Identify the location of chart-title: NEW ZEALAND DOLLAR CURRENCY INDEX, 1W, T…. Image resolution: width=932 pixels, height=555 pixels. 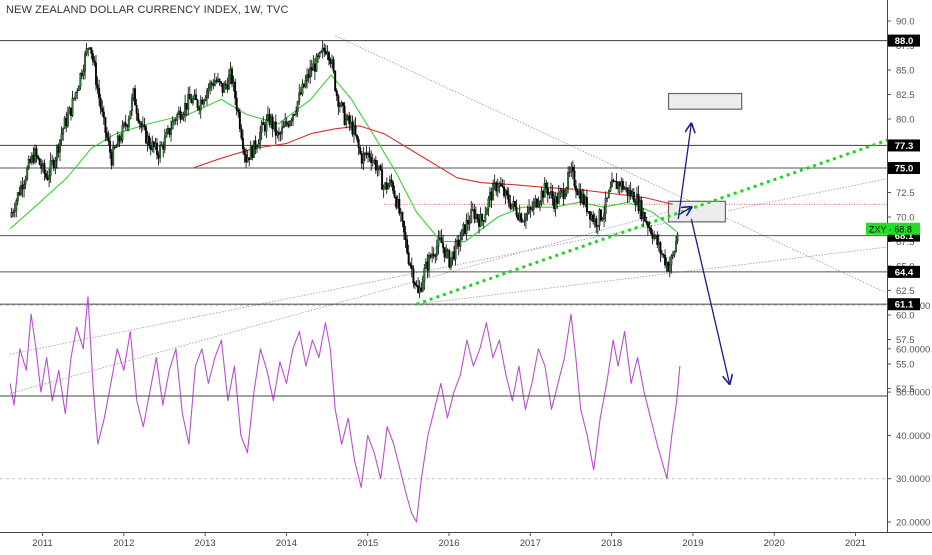
(147, 10).